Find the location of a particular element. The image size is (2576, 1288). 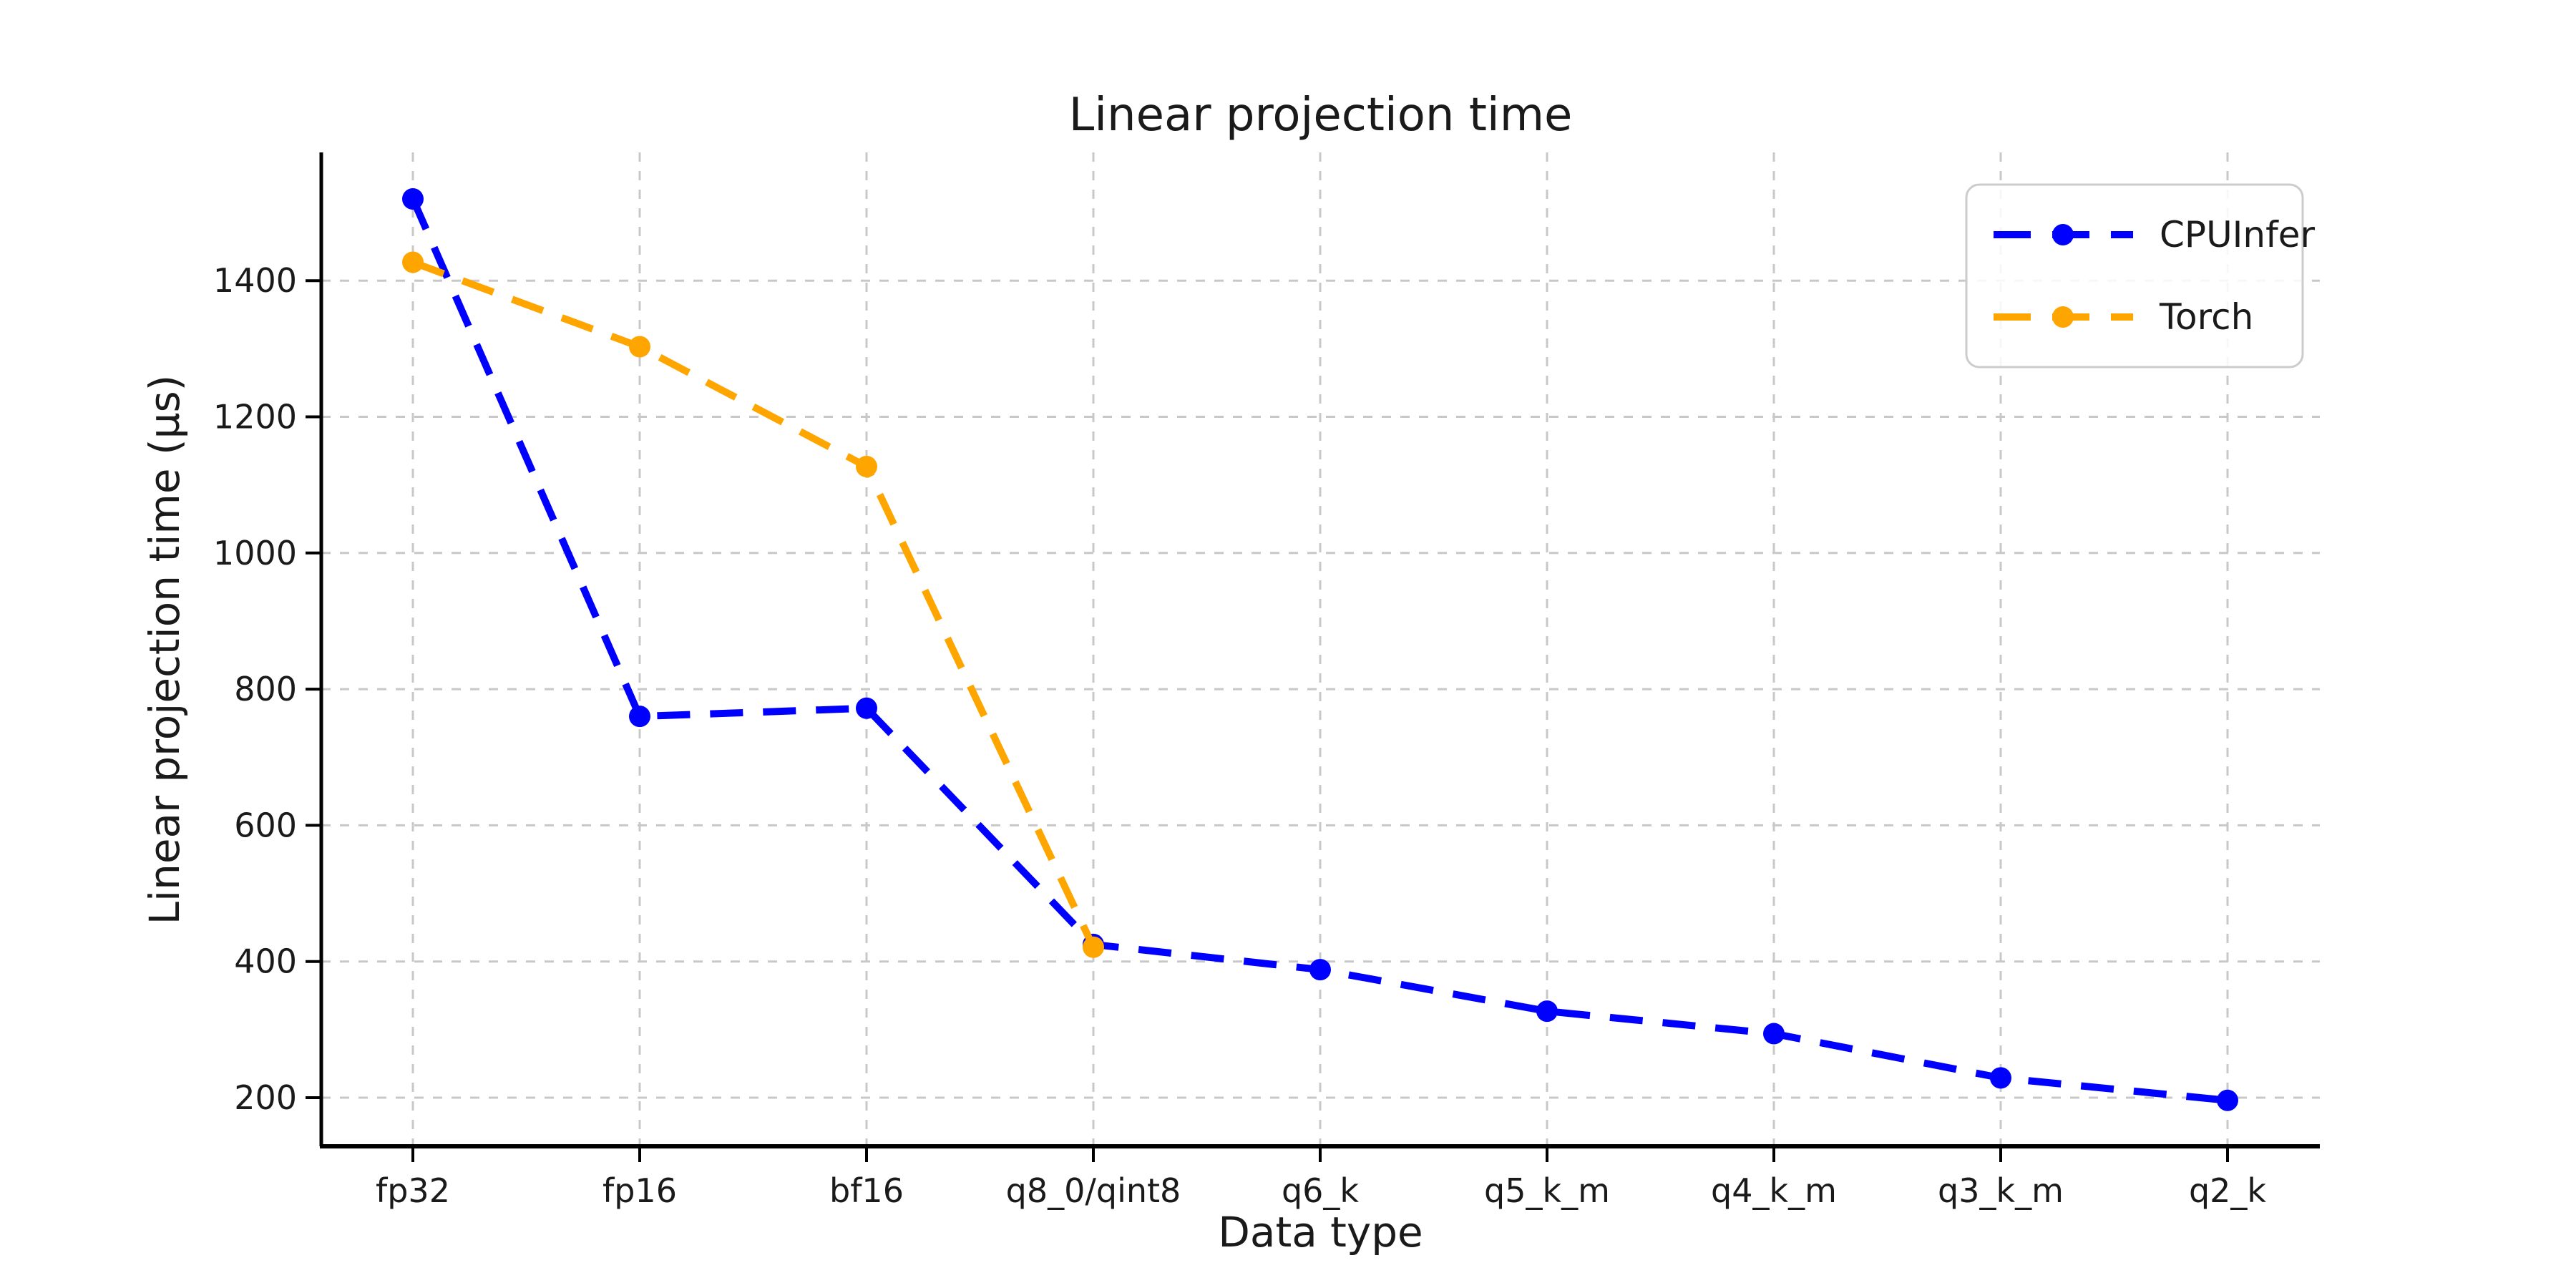

x-tick-label: q4_k_m is located at coordinates (1774, 1190).